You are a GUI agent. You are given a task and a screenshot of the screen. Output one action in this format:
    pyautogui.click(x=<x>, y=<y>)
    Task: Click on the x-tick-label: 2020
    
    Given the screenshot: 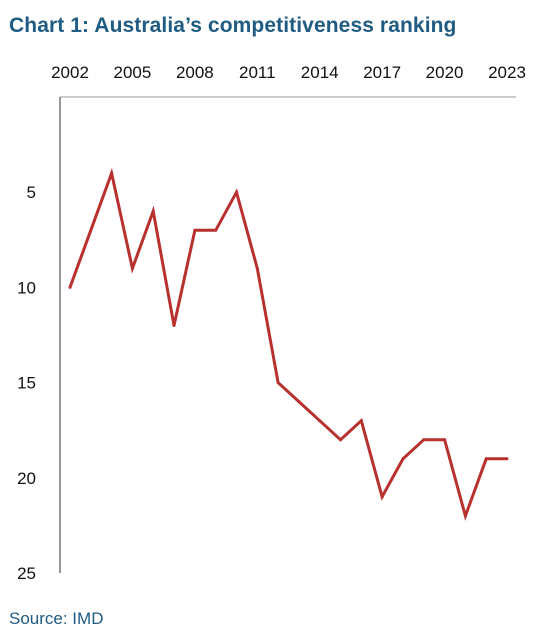 What is the action you would take?
    pyautogui.click(x=445, y=72)
    